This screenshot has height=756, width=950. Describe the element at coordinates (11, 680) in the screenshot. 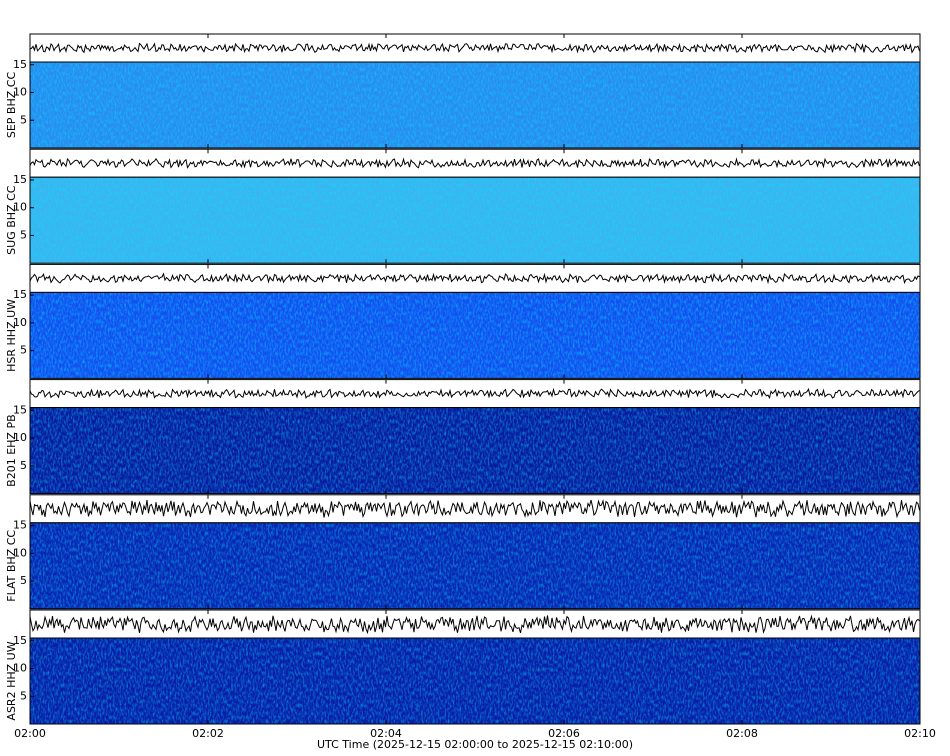

I see `panel-label: ASR2 HHZ UW` at that location.